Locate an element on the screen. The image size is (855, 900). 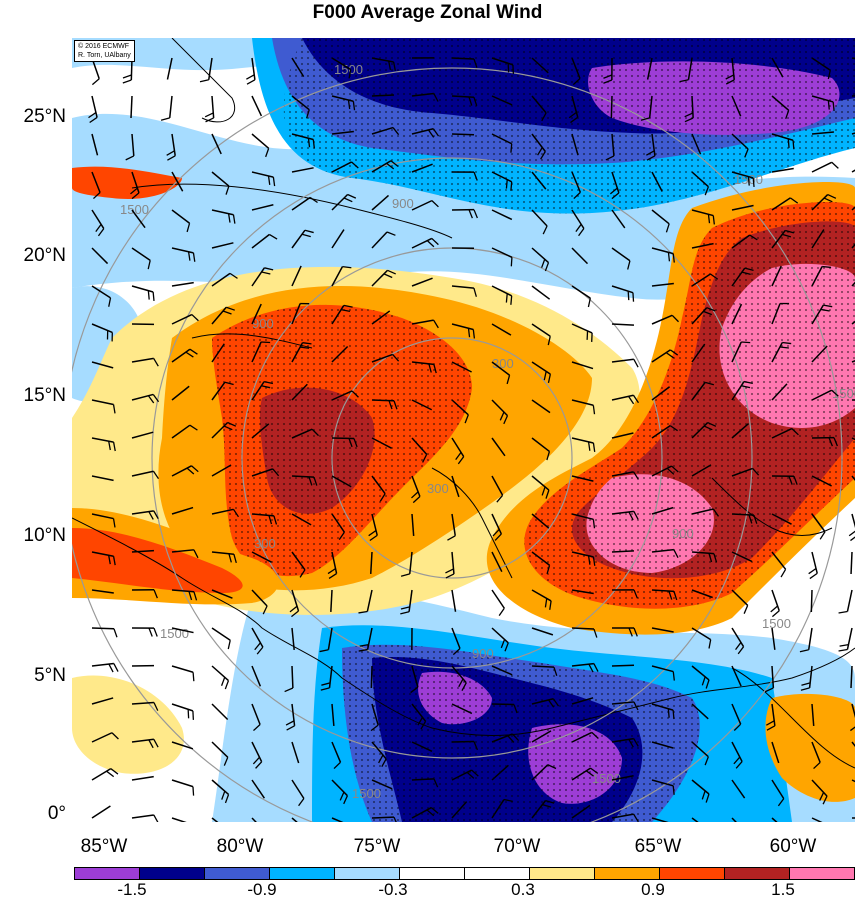
lat-label-5n: 5°N is located at coordinates (50, 675).